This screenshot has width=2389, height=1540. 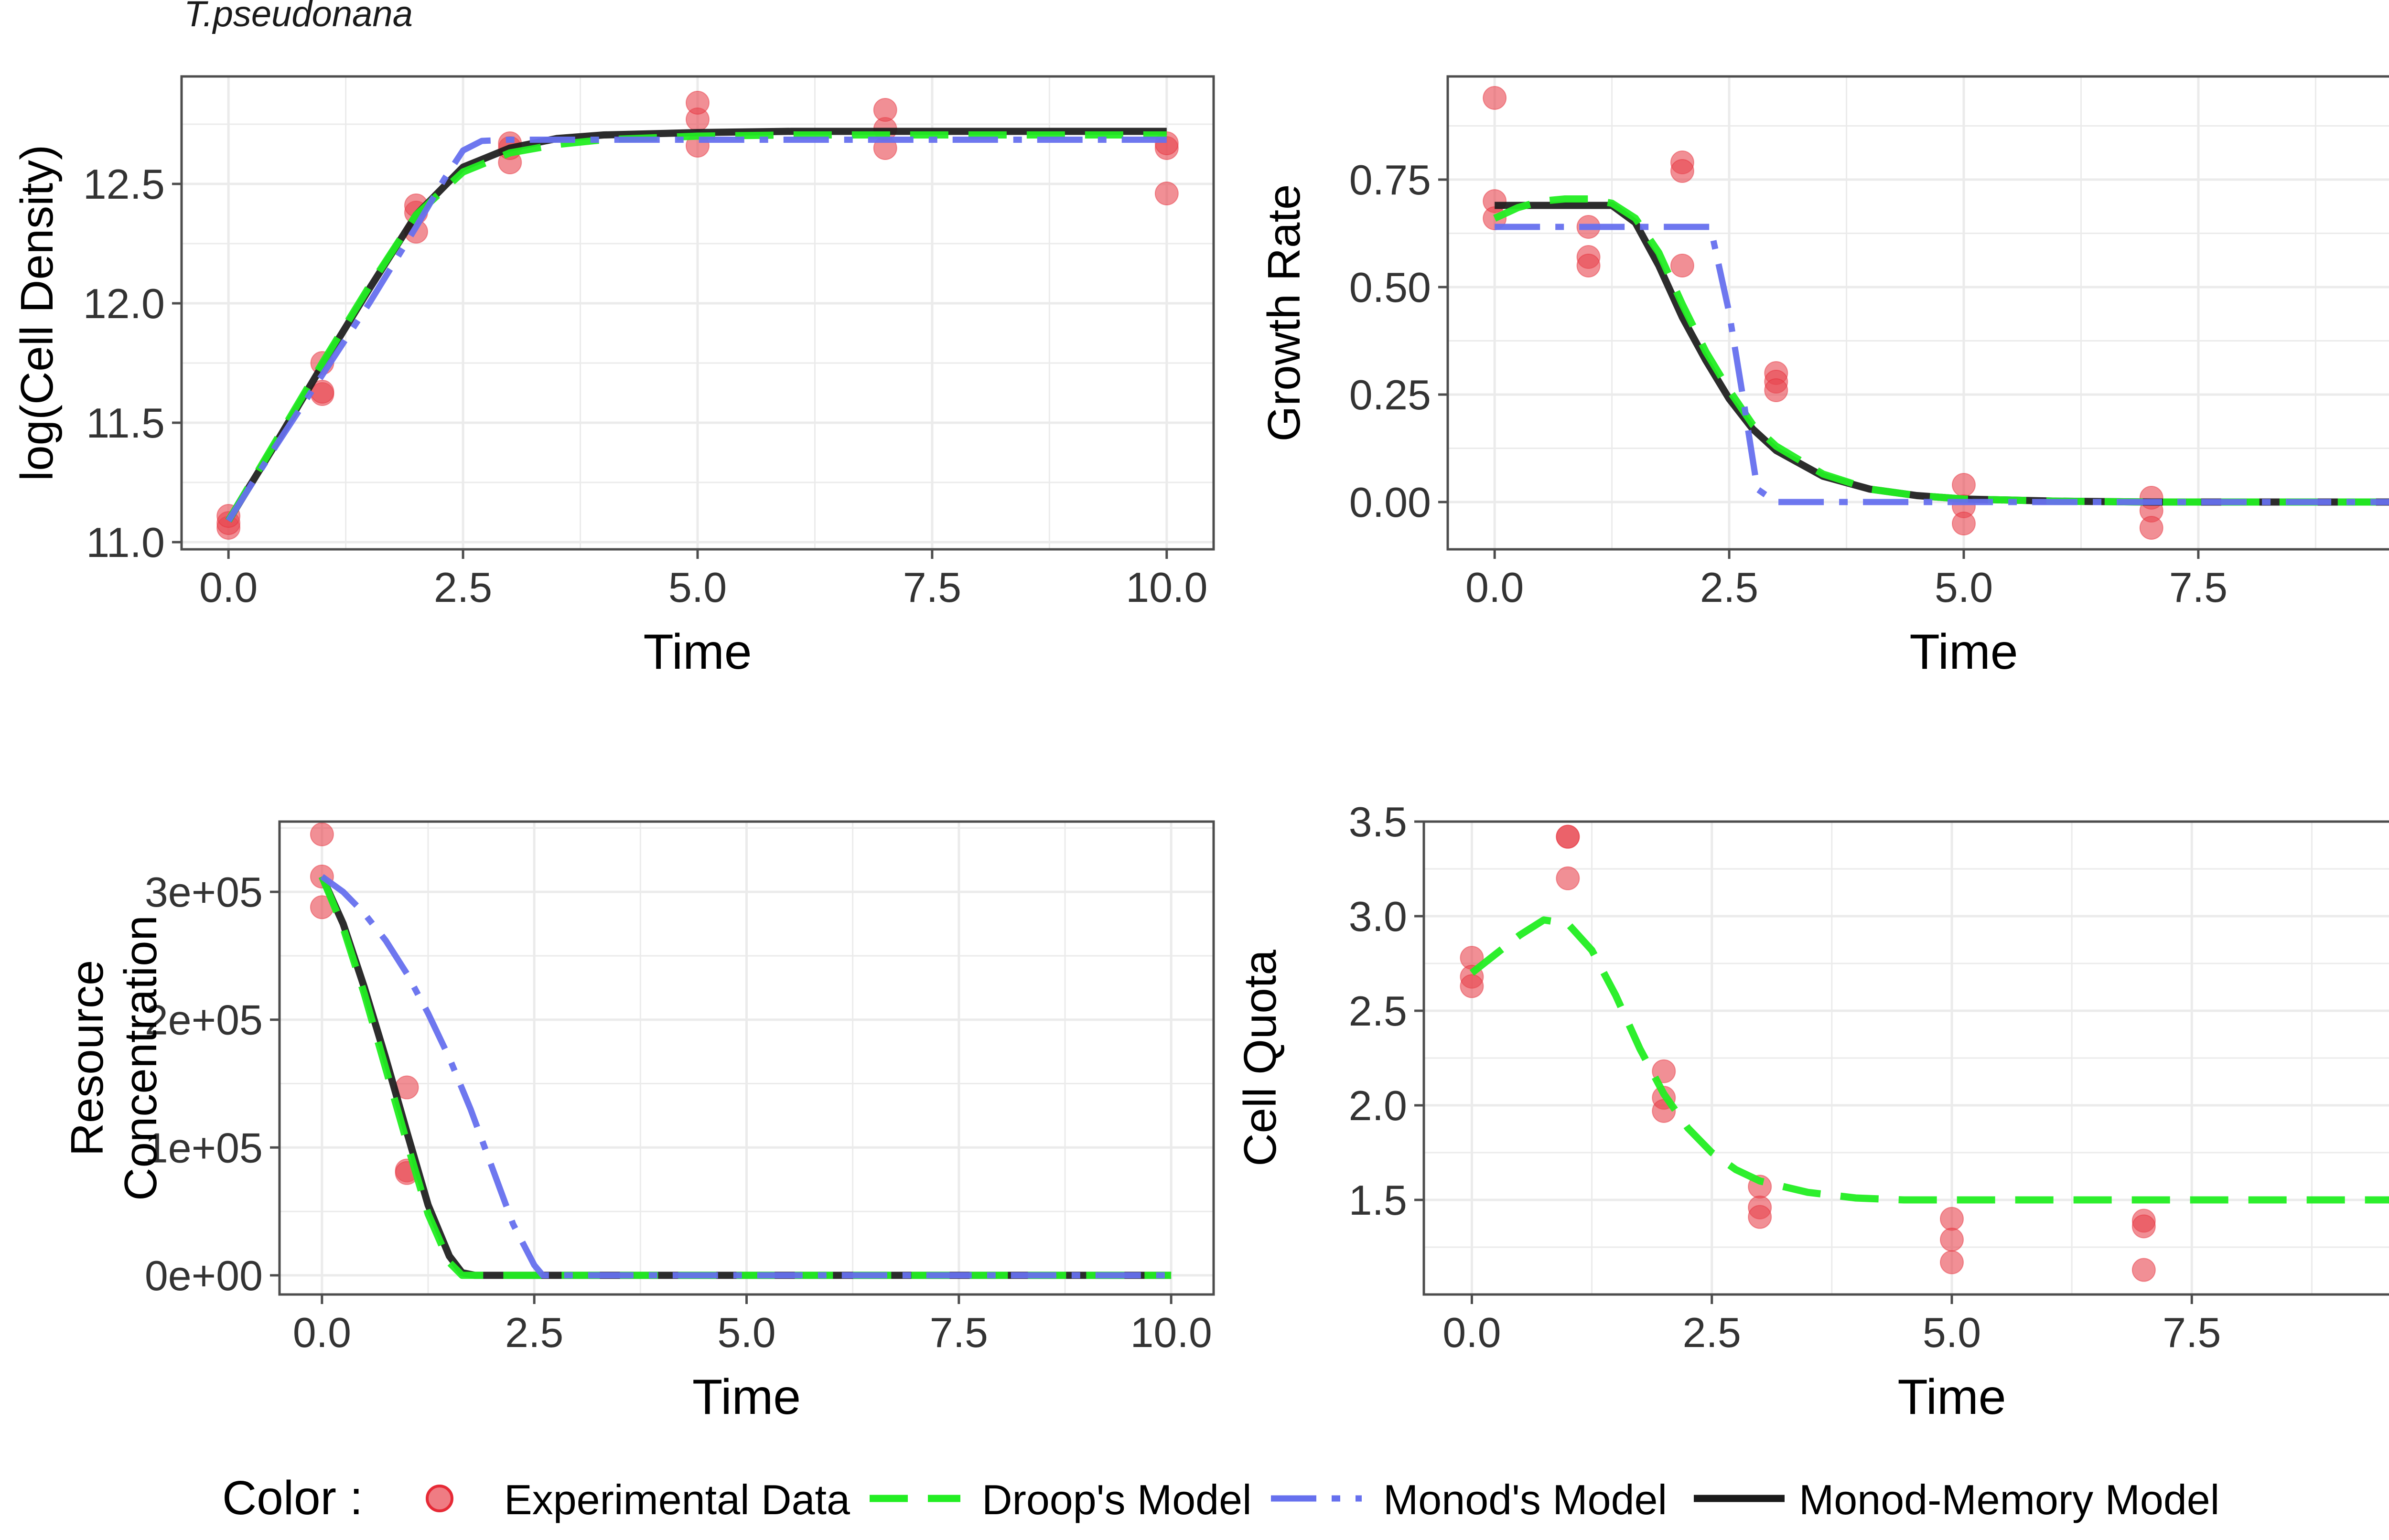 What do you see at coordinates (2009, 1499) in the screenshot?
I see `legend-label: Monod-Memory Model` at bounding box center [2009, 1499].